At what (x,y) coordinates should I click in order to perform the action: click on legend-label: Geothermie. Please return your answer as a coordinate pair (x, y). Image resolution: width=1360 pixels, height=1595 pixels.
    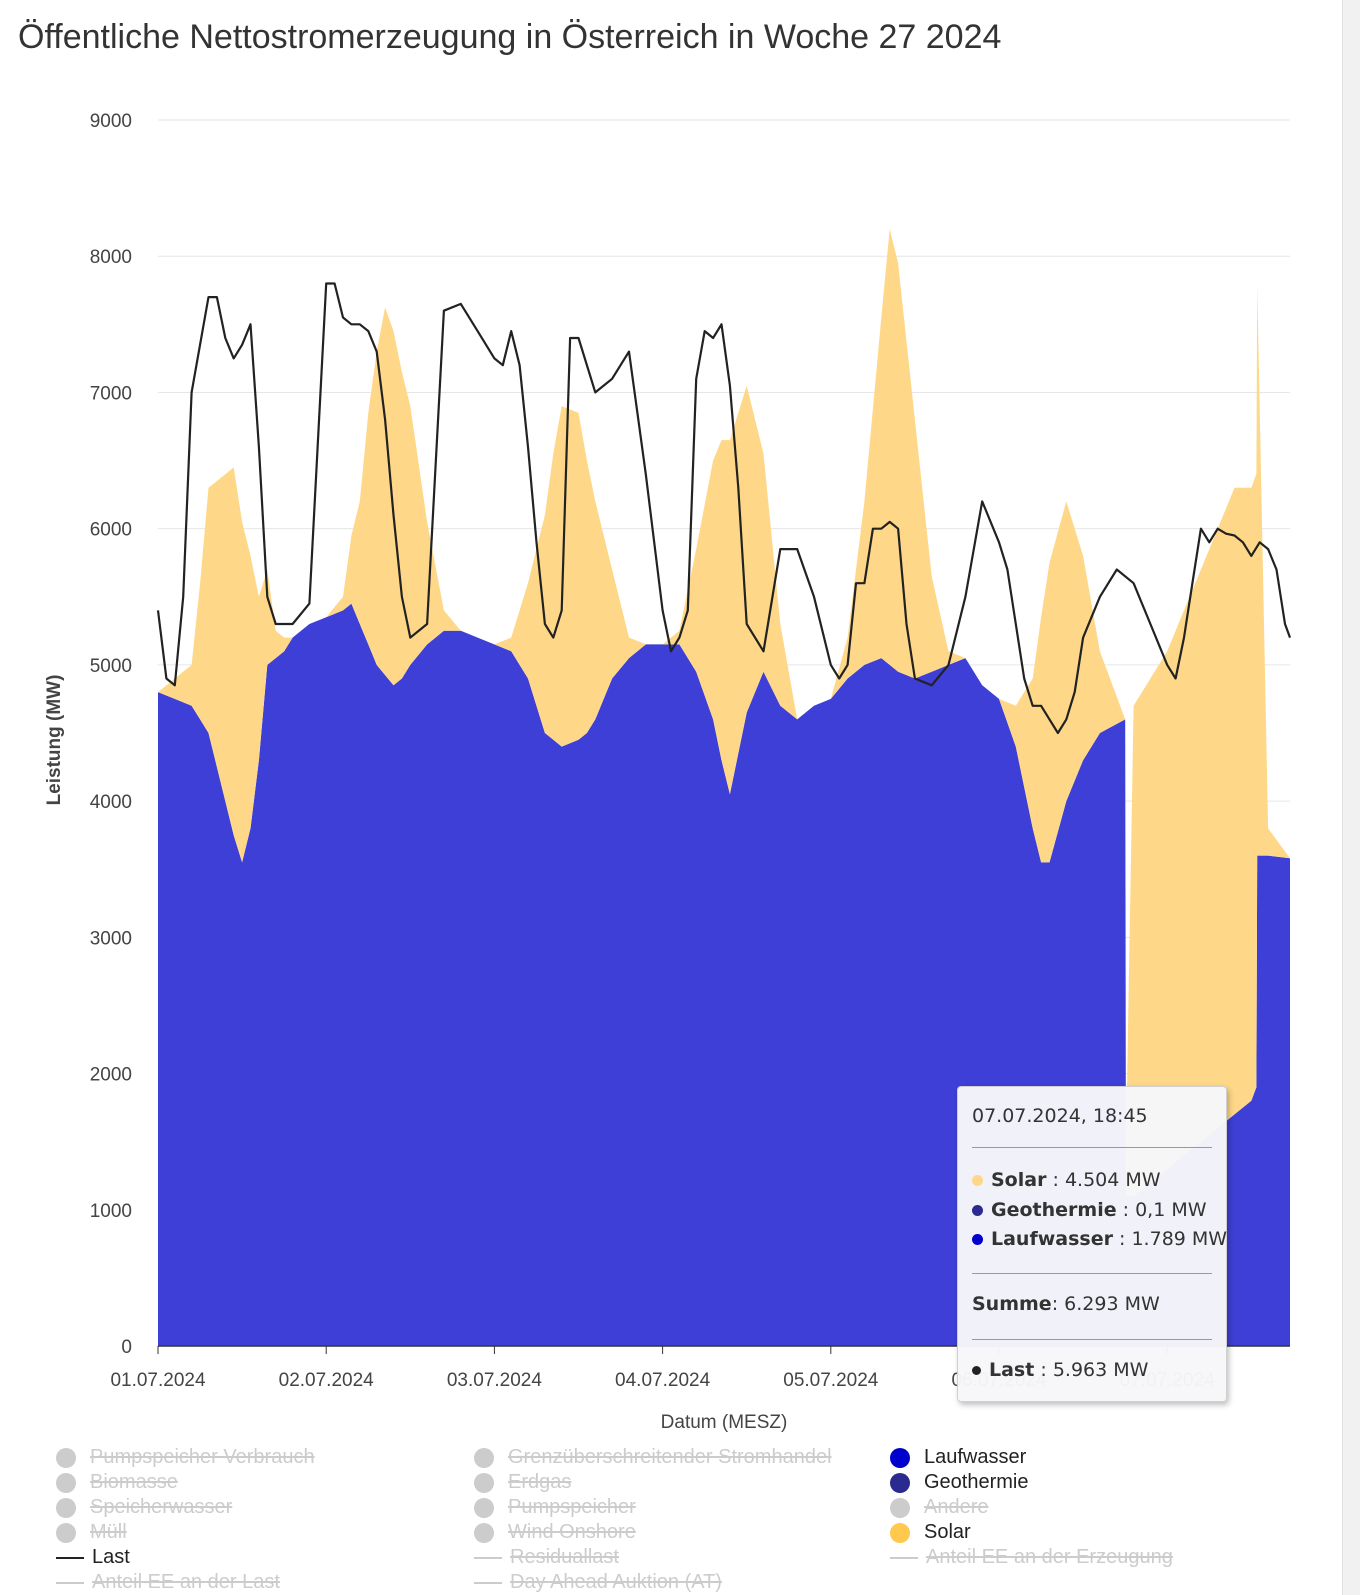
    Looking at the image, I should click on (976, 1482).